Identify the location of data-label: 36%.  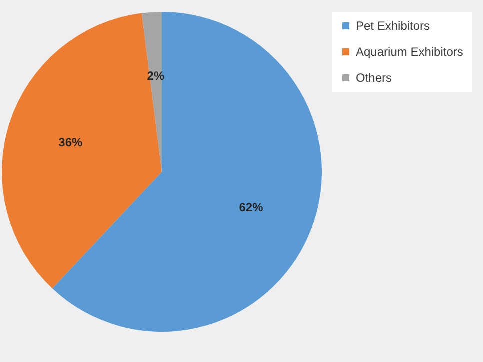
(71, 142).